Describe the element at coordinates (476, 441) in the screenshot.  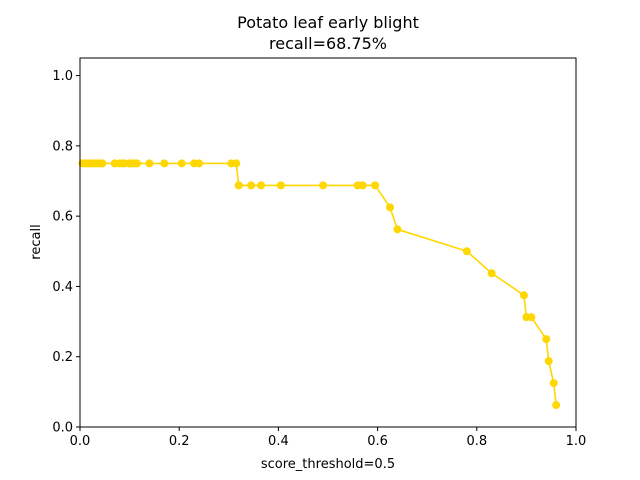
I see `x-tick-label: 0.8` at that location.